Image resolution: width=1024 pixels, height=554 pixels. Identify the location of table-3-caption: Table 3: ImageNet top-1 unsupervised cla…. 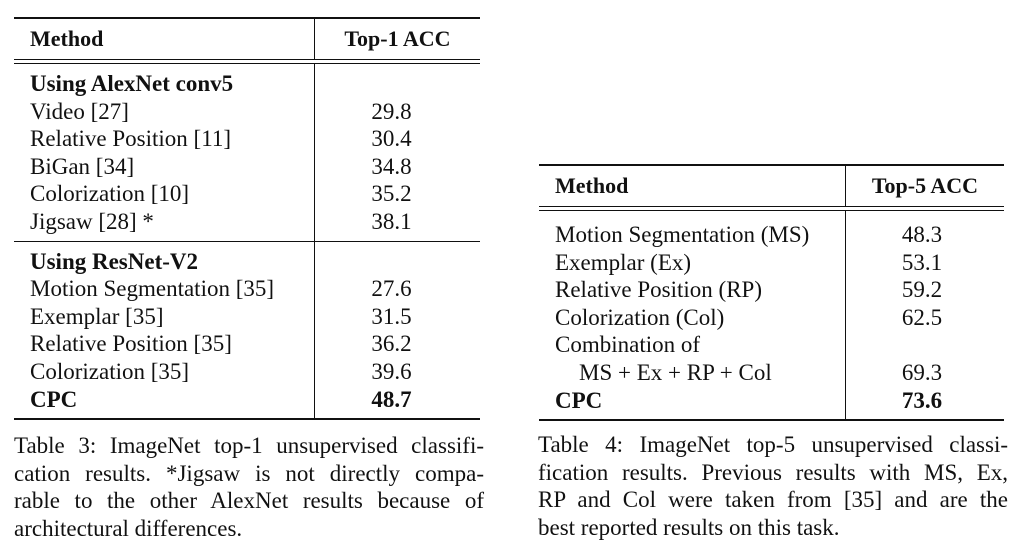
(249, 487).